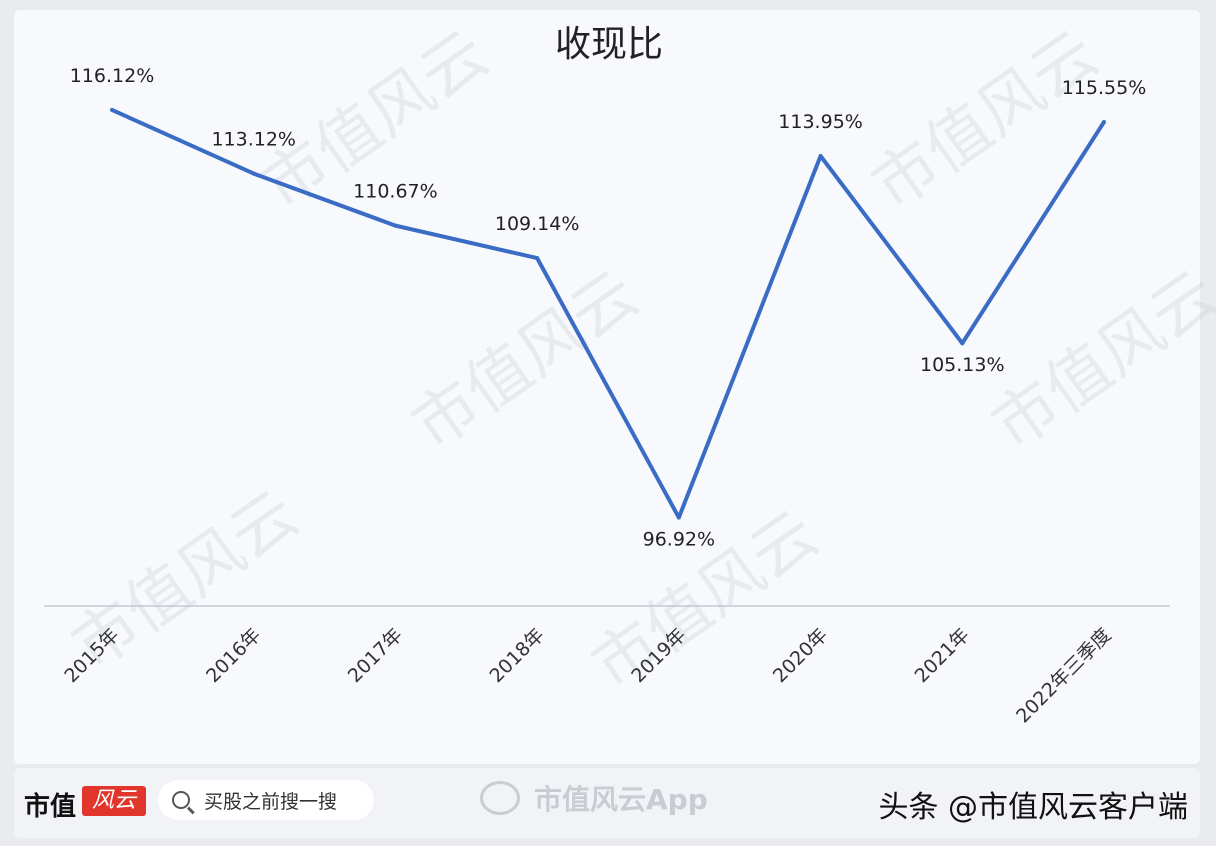  I want to click on chart-title: 收现比, so click(609, 44).